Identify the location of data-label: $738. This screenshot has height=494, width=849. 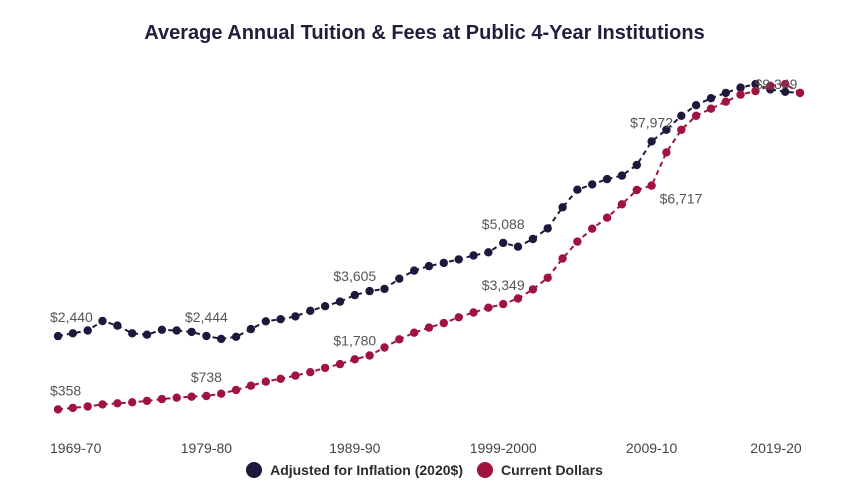
(206, 377).